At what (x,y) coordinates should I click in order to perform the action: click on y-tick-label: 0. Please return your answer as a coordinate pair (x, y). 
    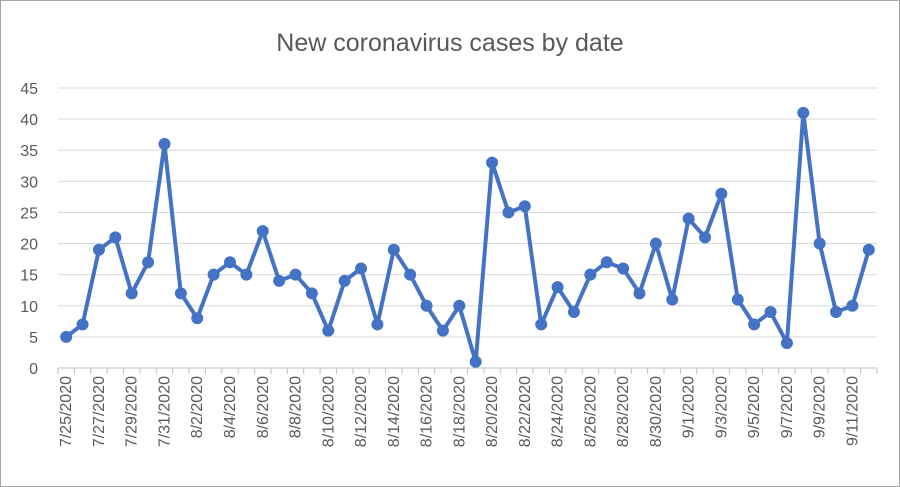
    Looking at the image, I should click on (33, 369).